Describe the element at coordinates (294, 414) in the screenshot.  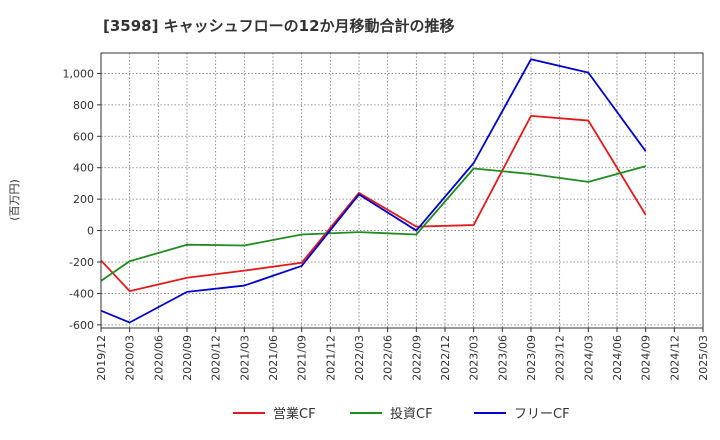
I see `legend-label: 営業CF` at that location.